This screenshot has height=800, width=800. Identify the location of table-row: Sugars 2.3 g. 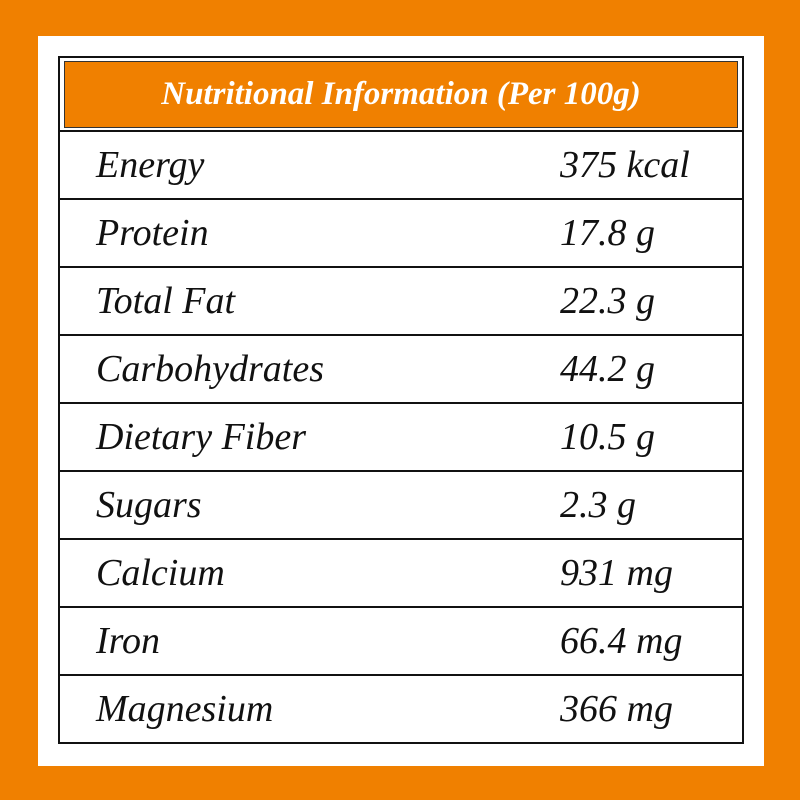
(401, 504).